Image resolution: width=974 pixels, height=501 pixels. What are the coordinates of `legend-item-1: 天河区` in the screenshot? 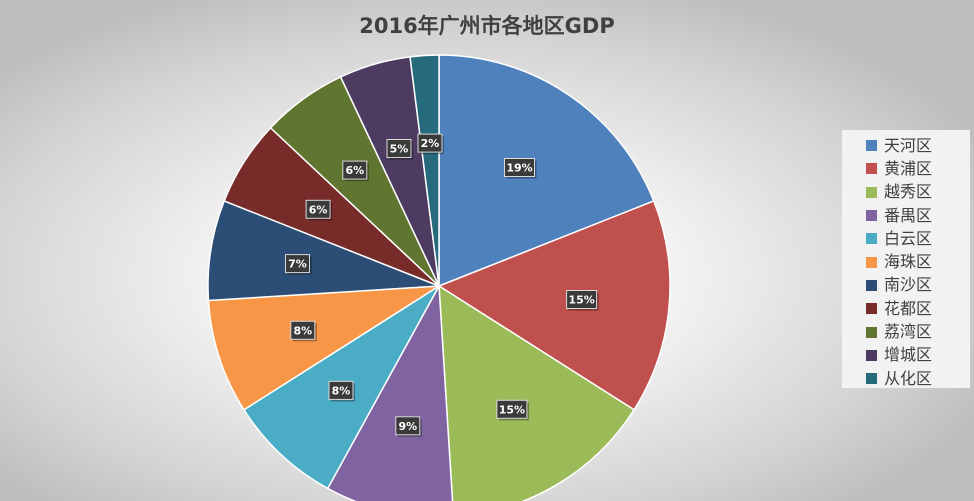 It's located at (918, 145).